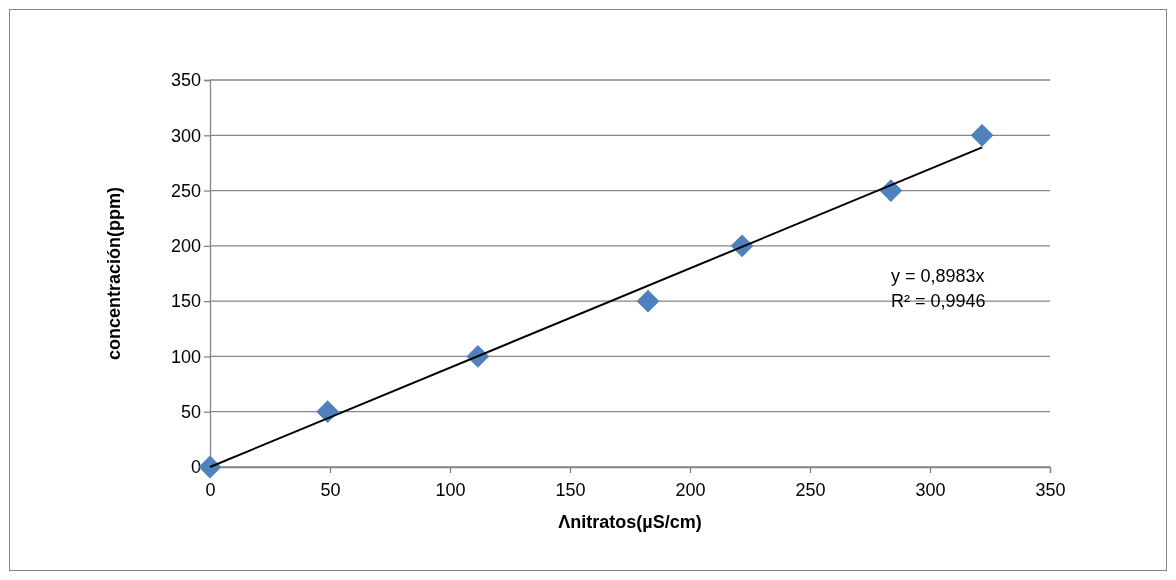  What do you see at coordinates (195, 467) in the screenshot?
I see `y-tick-label: 0` at bounding box center [195, 467].